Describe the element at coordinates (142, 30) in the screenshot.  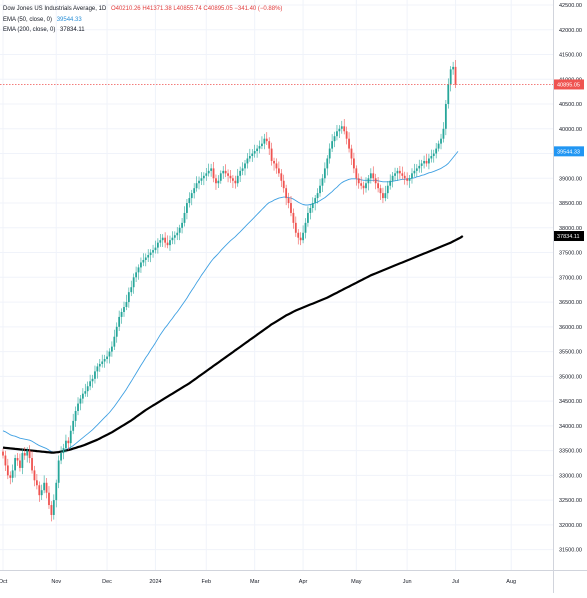
I see `legend-ema200-row: EMA (200, close, 0) 37834.11` at that location.